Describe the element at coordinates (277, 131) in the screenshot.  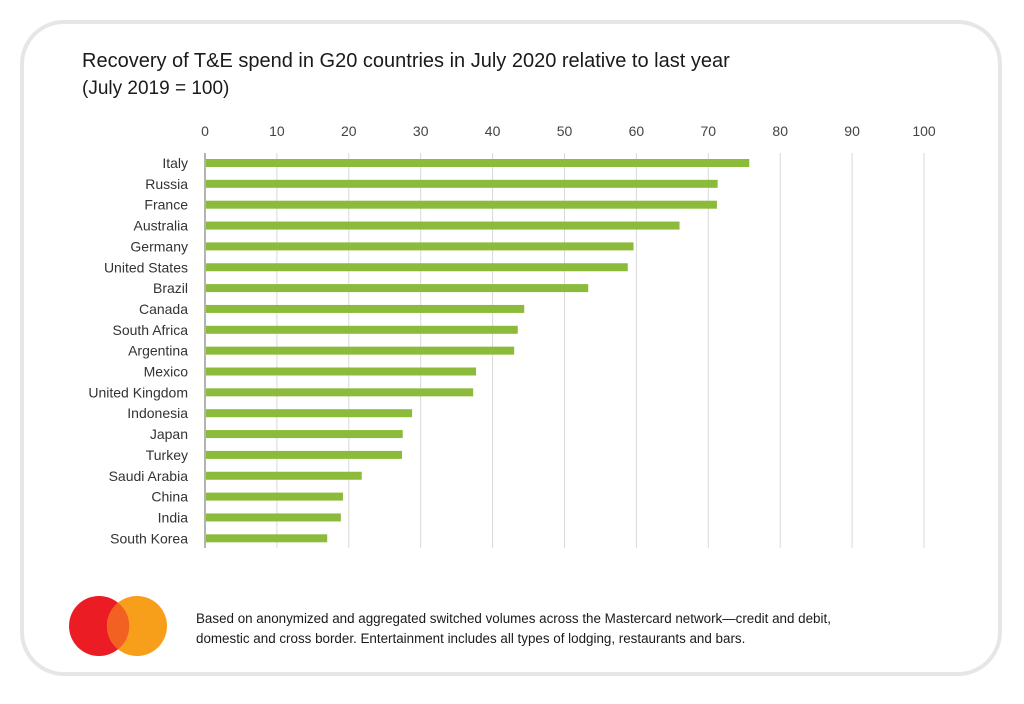
I see `x-tick-label: 10` at that location.